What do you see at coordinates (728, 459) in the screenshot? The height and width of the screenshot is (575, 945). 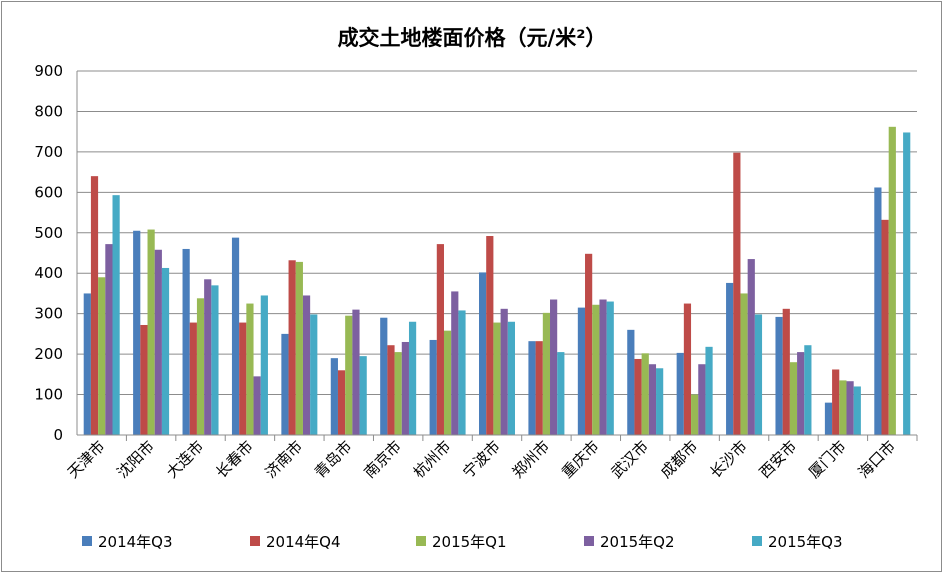 I see `x-category-label: 长沙市` at bounding box center [728, 459].